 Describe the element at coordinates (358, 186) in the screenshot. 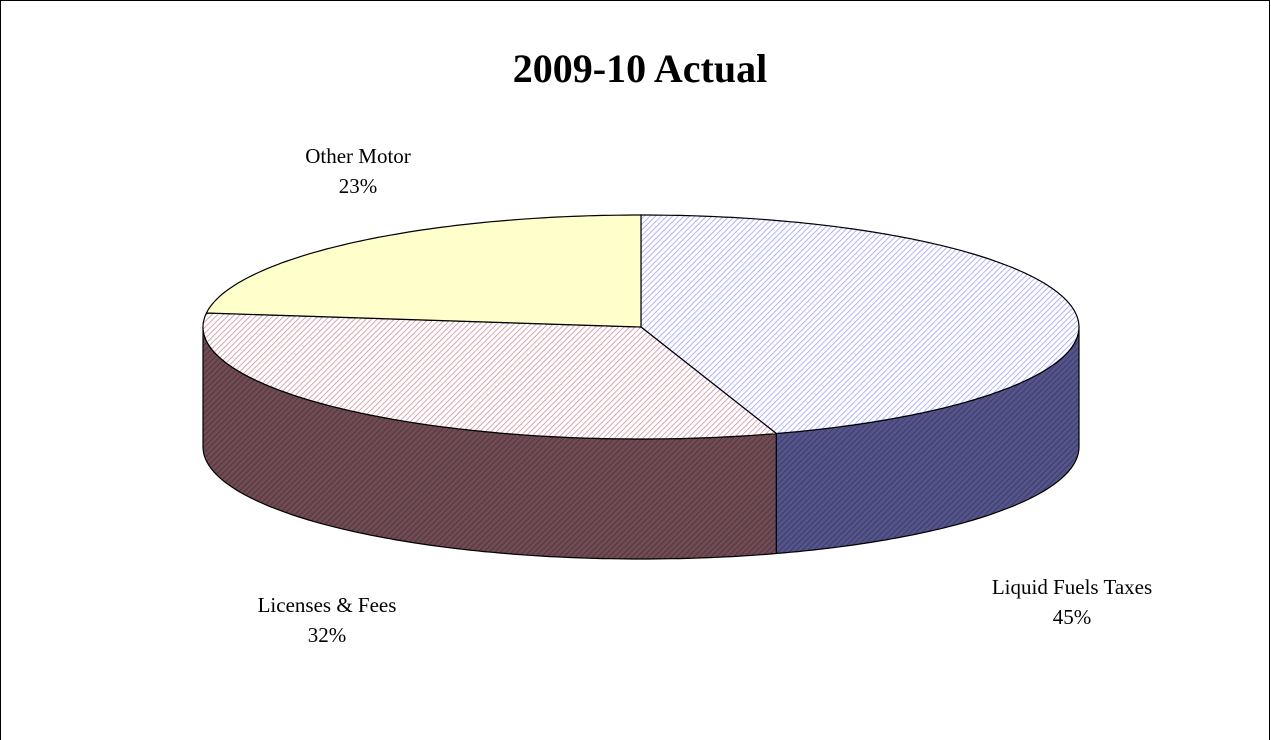

I see `slice-value-label: 23%` at that location.